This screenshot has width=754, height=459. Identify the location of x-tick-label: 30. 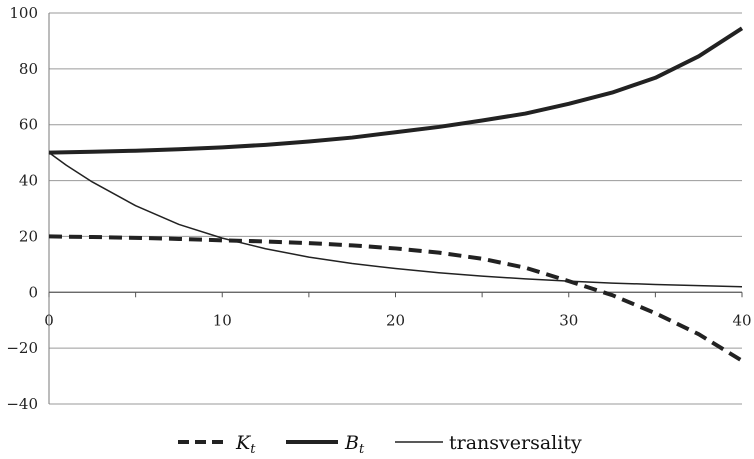
(568, 320).